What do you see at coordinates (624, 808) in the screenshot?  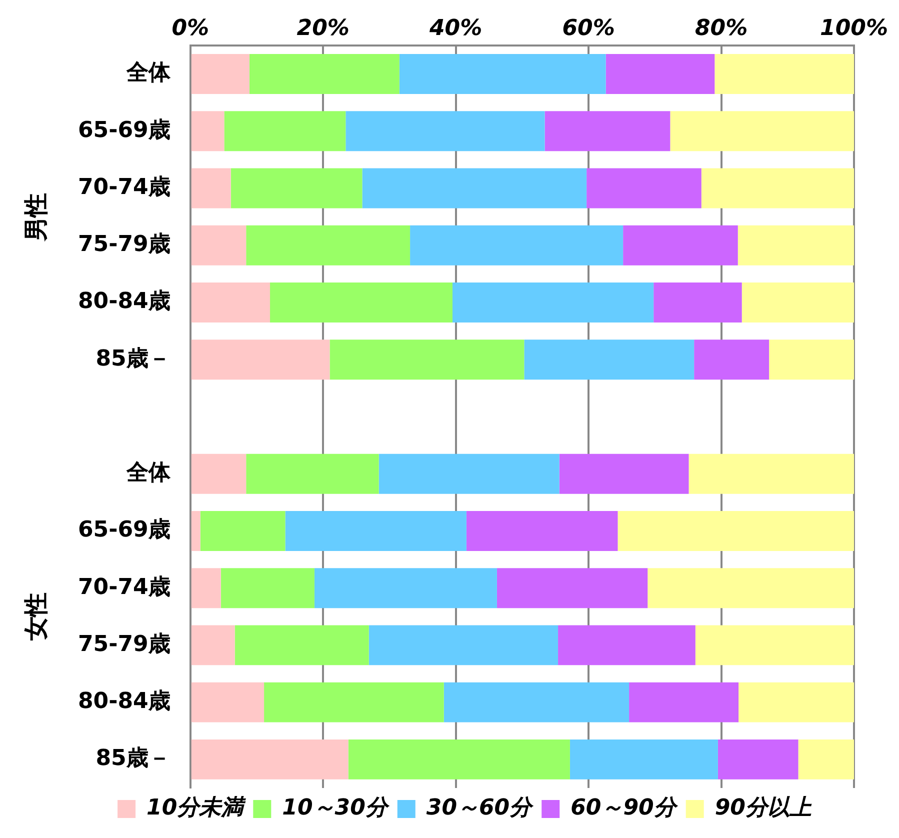 I see `legend-label: 60～90分` at bounding box center [624, 808].